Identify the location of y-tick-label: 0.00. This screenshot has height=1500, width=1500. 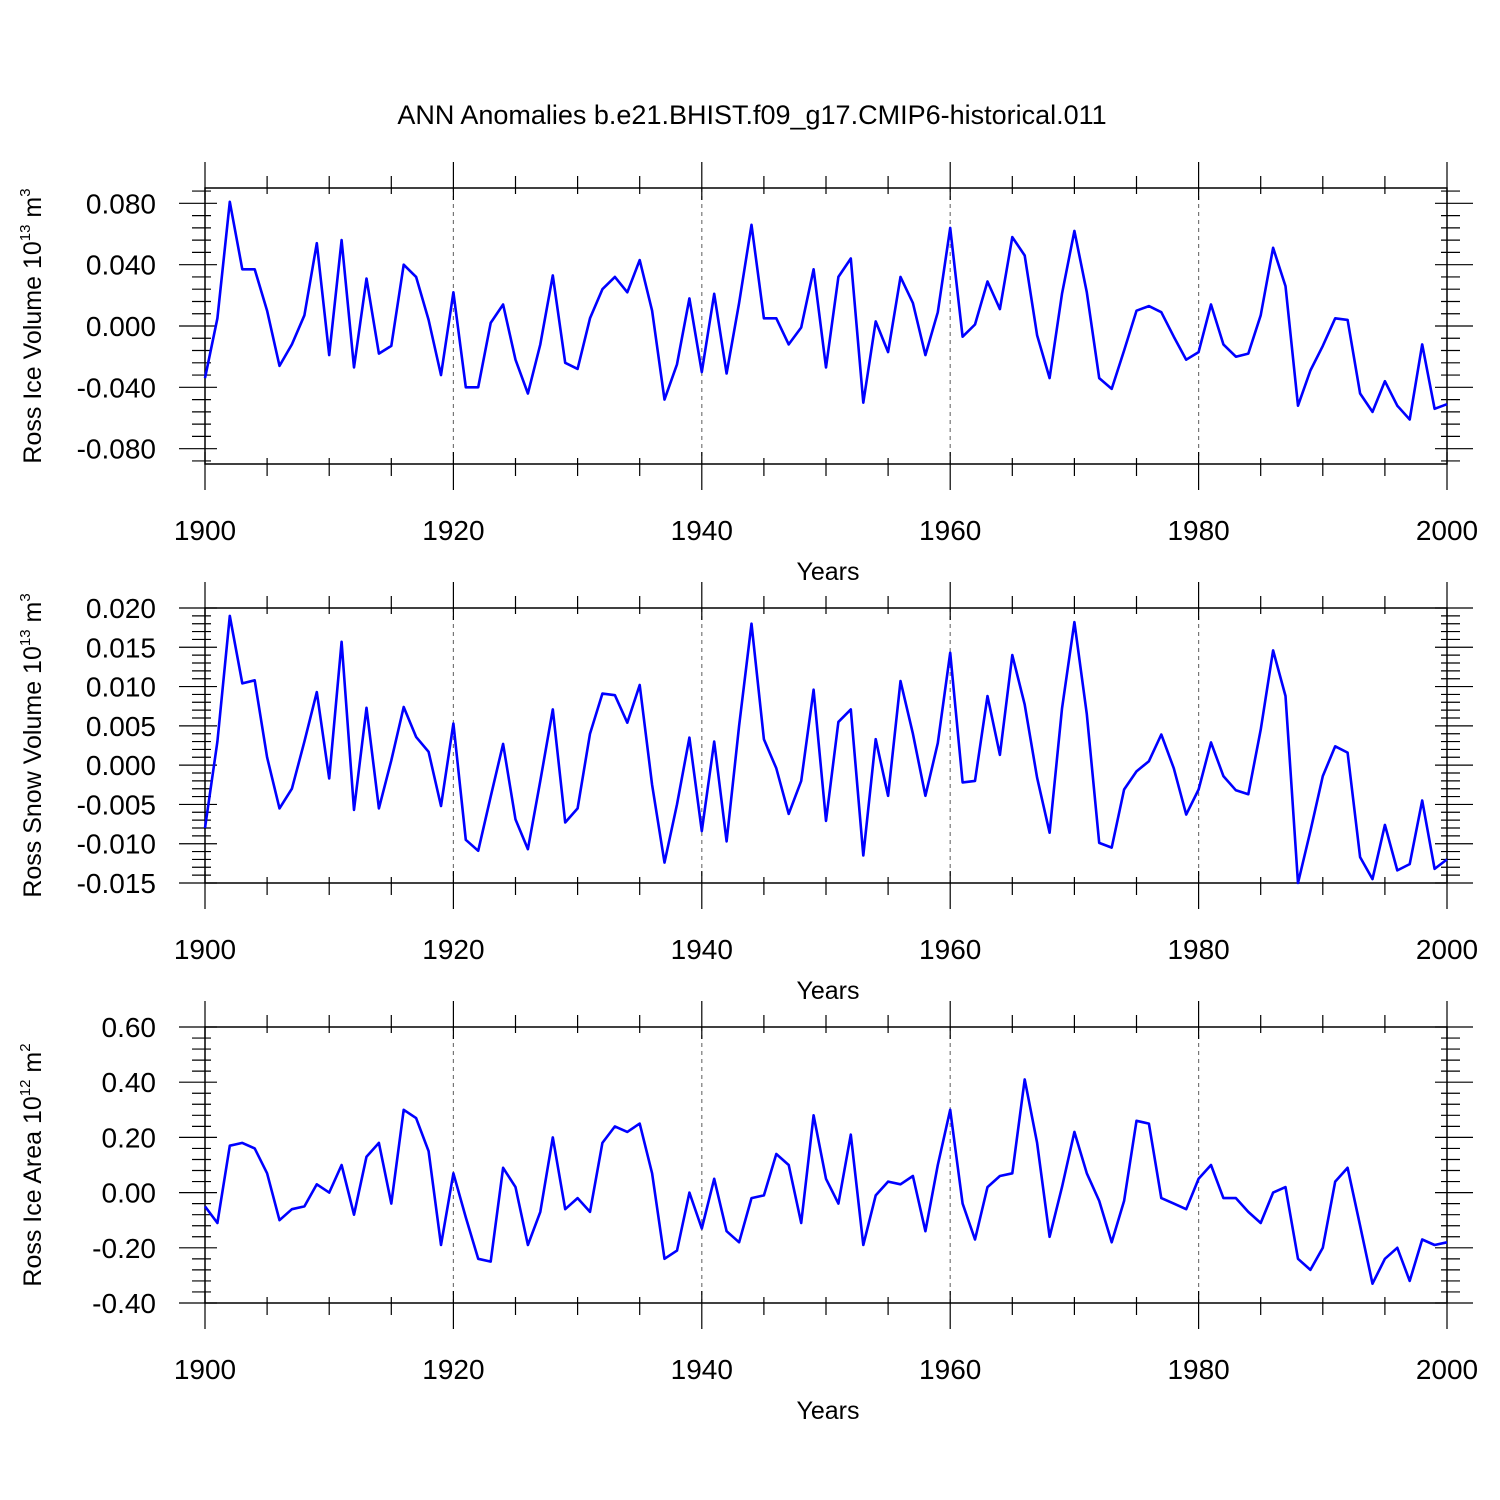
(129, 1193).